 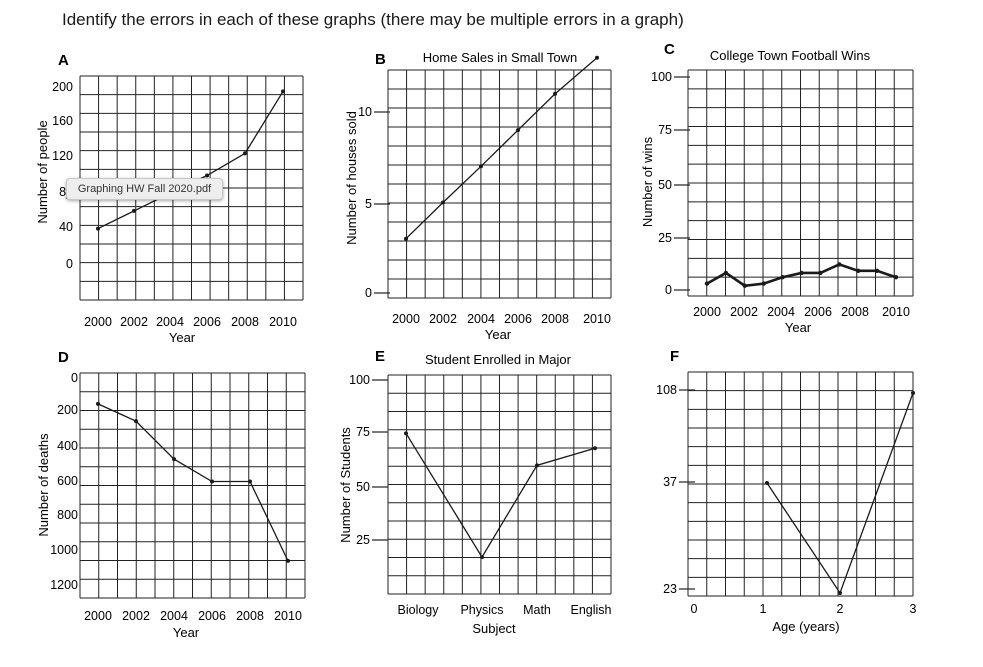 I want to click on y-tick-label: 37, so click(x=670, y=482).